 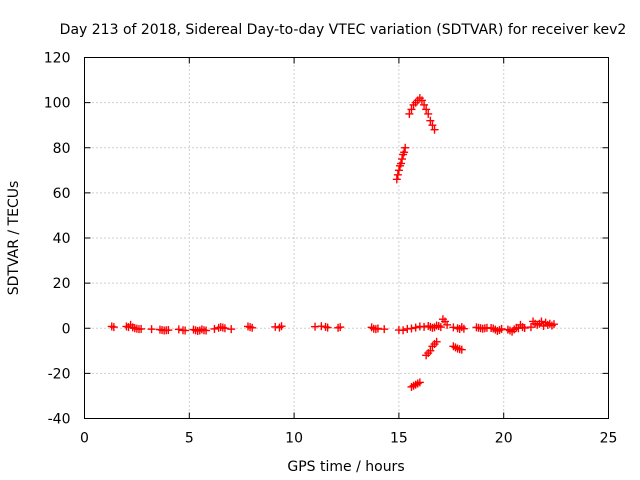 I want to click on y-tick-label: -40, so click(x=59, y=420).